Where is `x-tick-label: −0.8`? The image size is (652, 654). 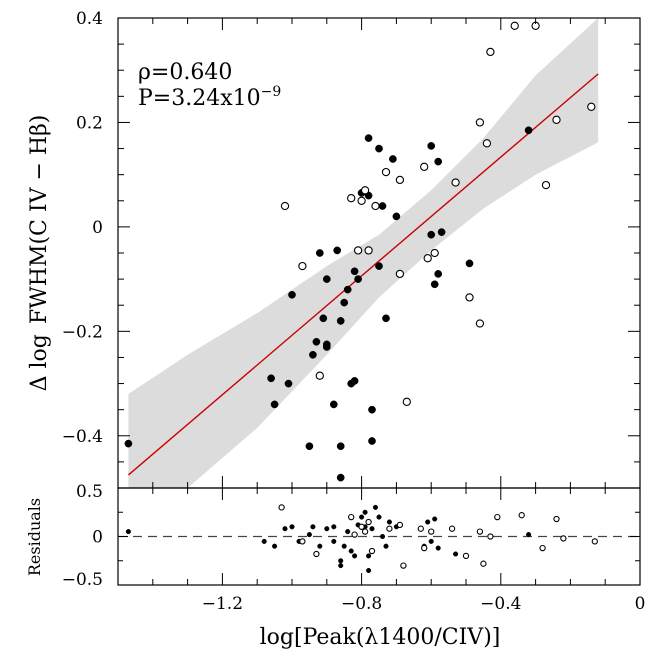 x-tick-label: −0.8 is located at coordinates (361, 604).